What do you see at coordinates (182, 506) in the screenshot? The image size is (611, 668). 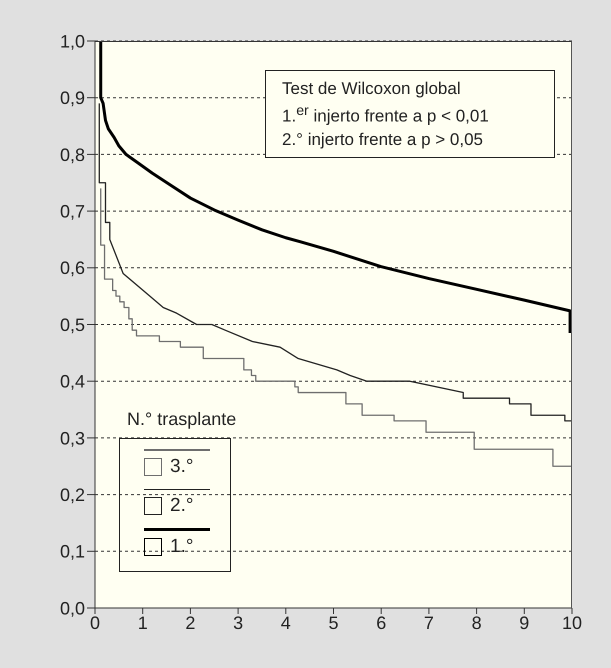 I see `legend-label: 2.°` at bounding box center [182, 506].